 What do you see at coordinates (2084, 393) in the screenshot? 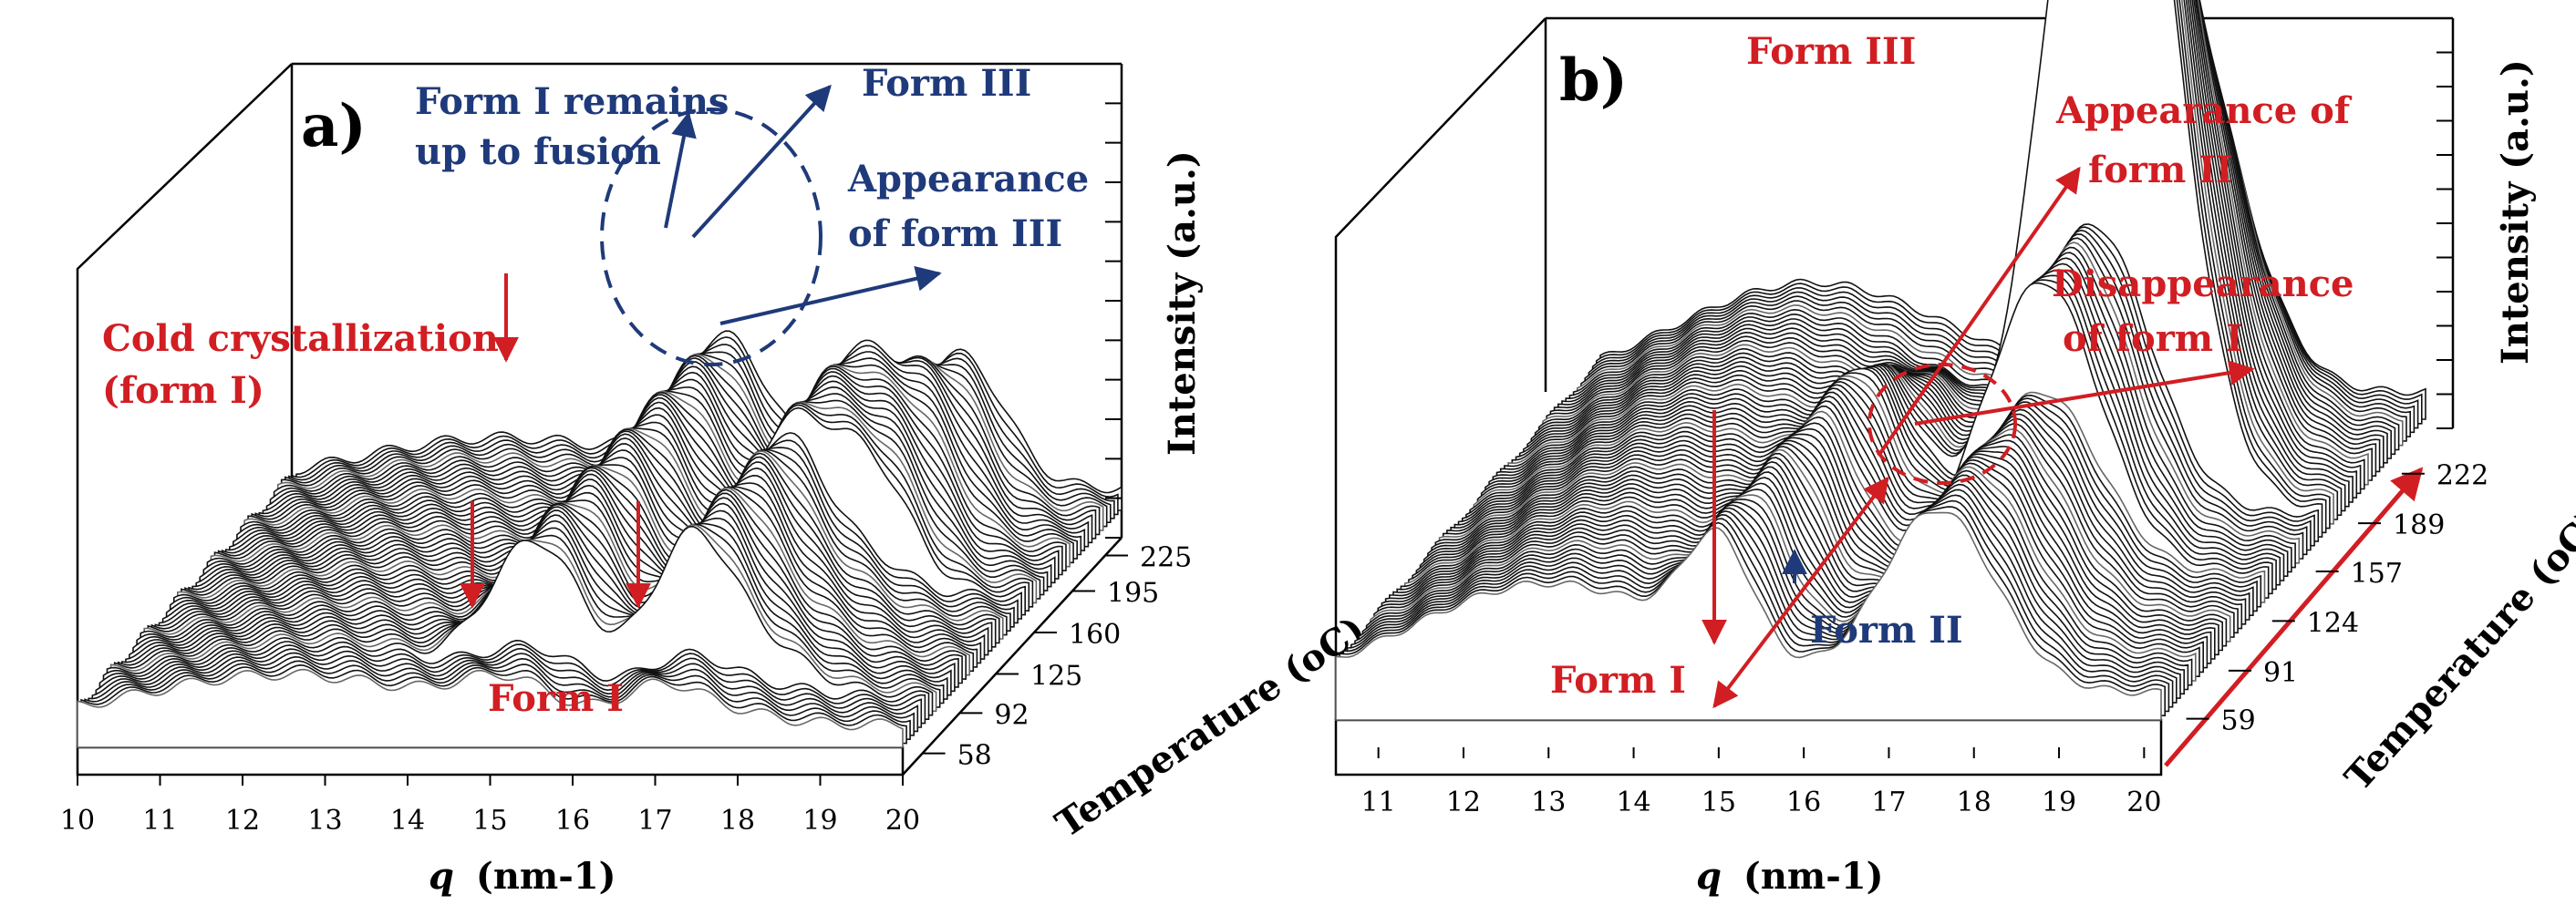
I see `panel-b-arrow-form-i-disappearance` at bounding box center [2084, 393].